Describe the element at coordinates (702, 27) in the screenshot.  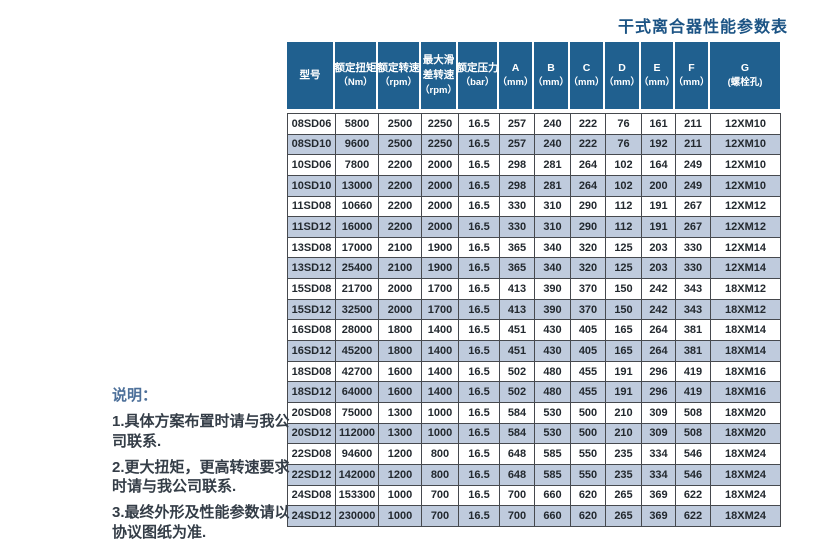
I see `page-title: 干式离合器性能参数表` at that location.